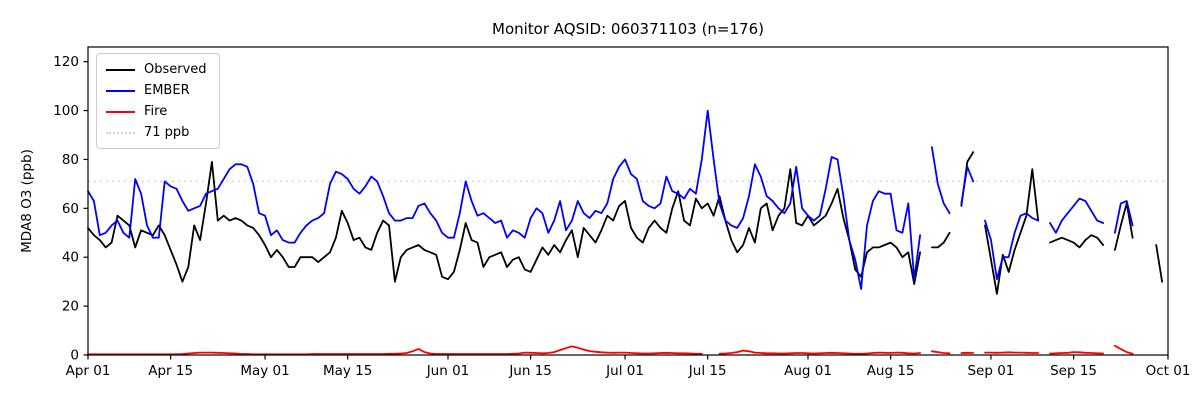 This screenshot has height=400, width=1200. I want to click on legend-item-ember: EMBER, so click(156, 90).